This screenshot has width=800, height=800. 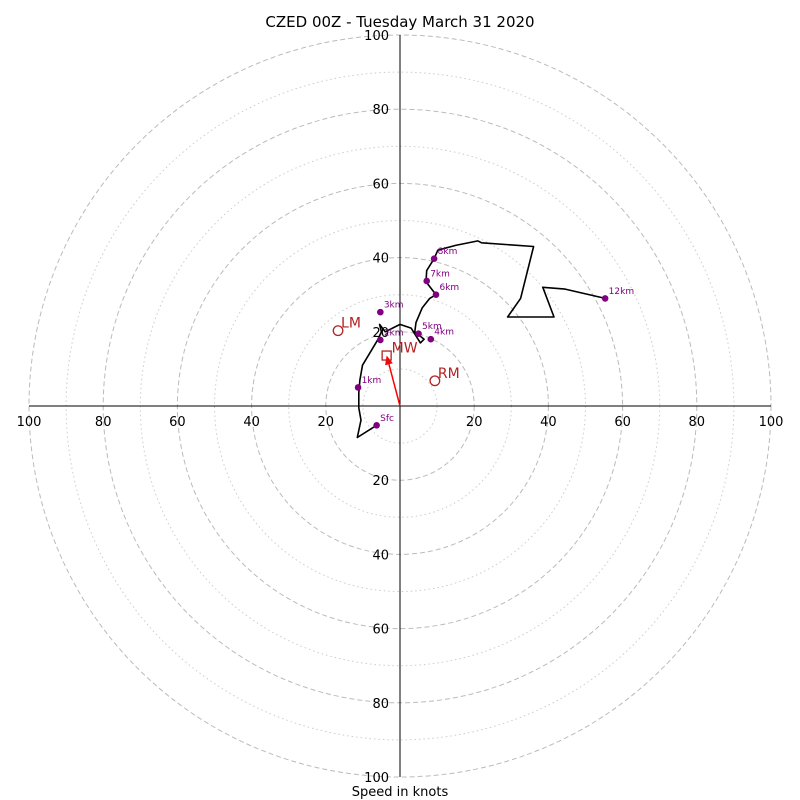 What do you see at coordinates (444, 333) in the screenshot?
I see `height-label-4km: 4km` at bounding box center [444, 333].